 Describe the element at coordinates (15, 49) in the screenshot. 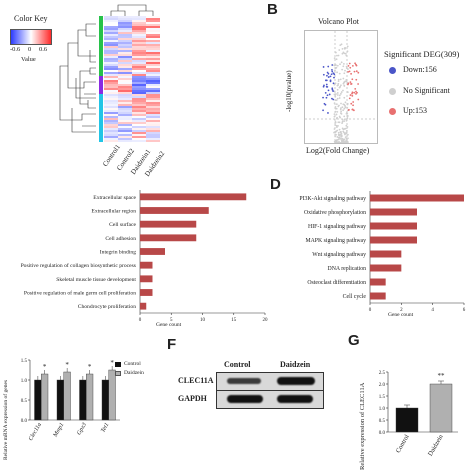

I see `color-key-tick-low: -0.6` at that location.